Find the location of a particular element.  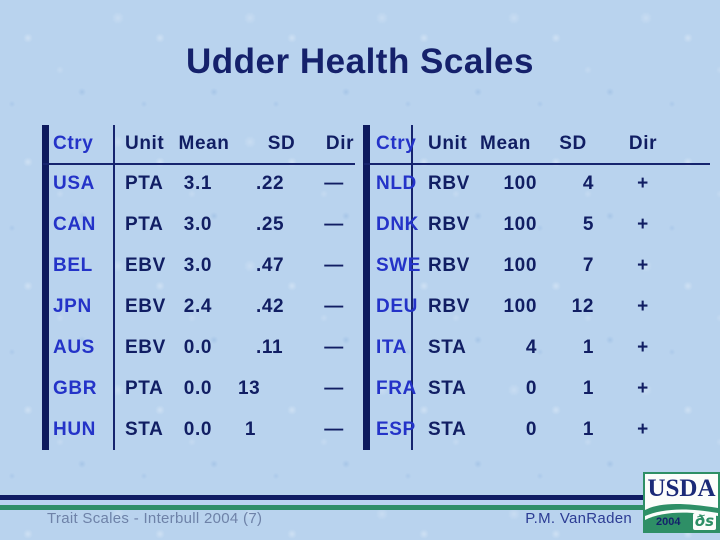

usda-logo: USDA 2004 ðs is located at coordinates (681, 502).